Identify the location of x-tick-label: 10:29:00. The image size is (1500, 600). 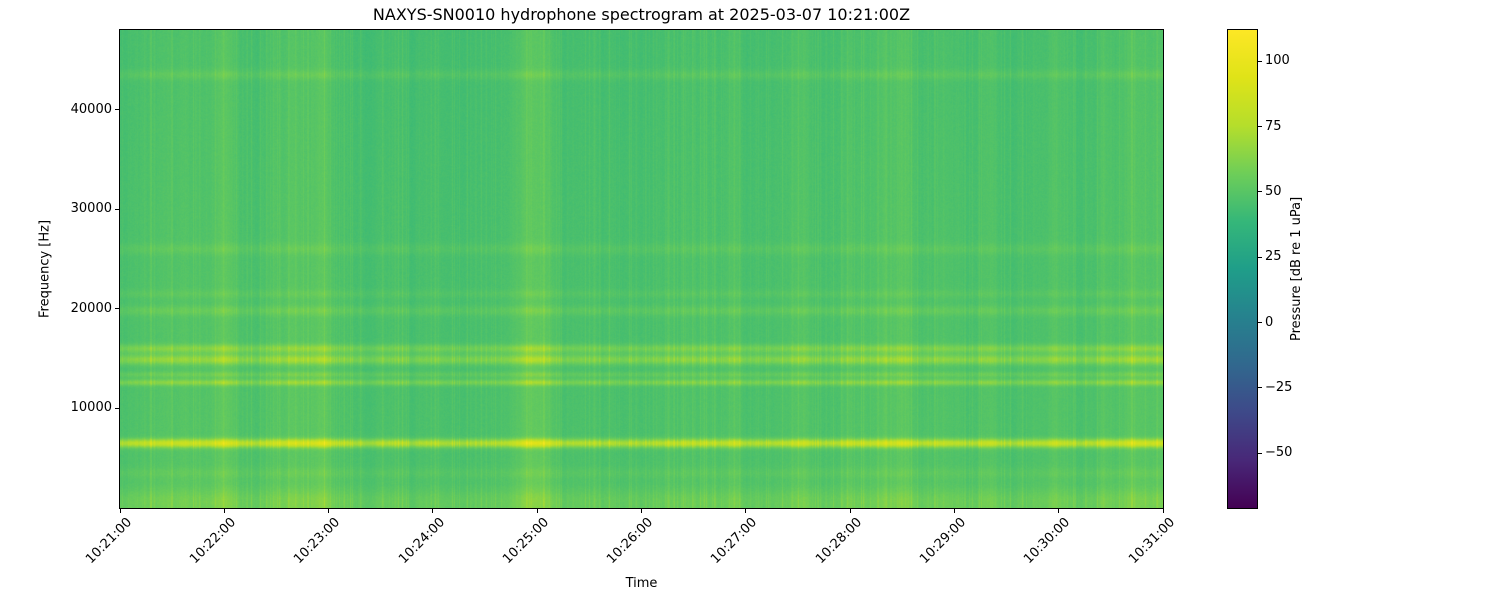
(943, 541).